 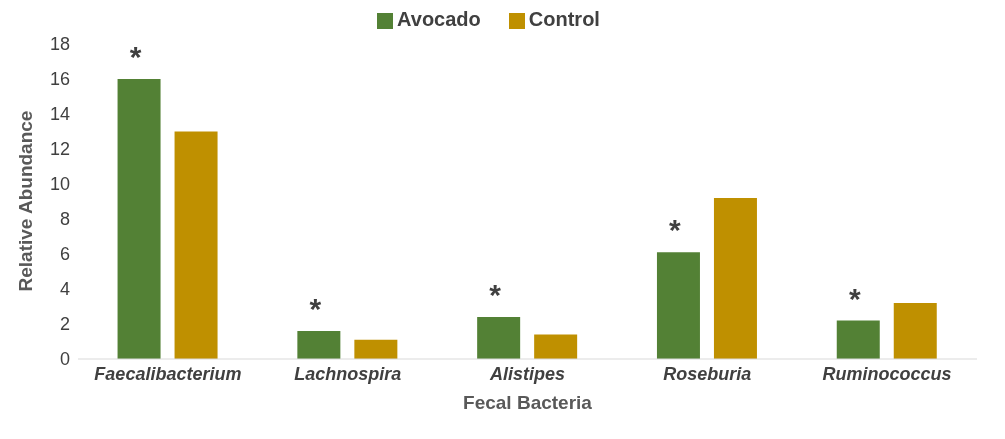 What do you see at coordinates (59, 44) in the screenshot?
I see `y-tick-label: 18` at bounding box center [59, 44].